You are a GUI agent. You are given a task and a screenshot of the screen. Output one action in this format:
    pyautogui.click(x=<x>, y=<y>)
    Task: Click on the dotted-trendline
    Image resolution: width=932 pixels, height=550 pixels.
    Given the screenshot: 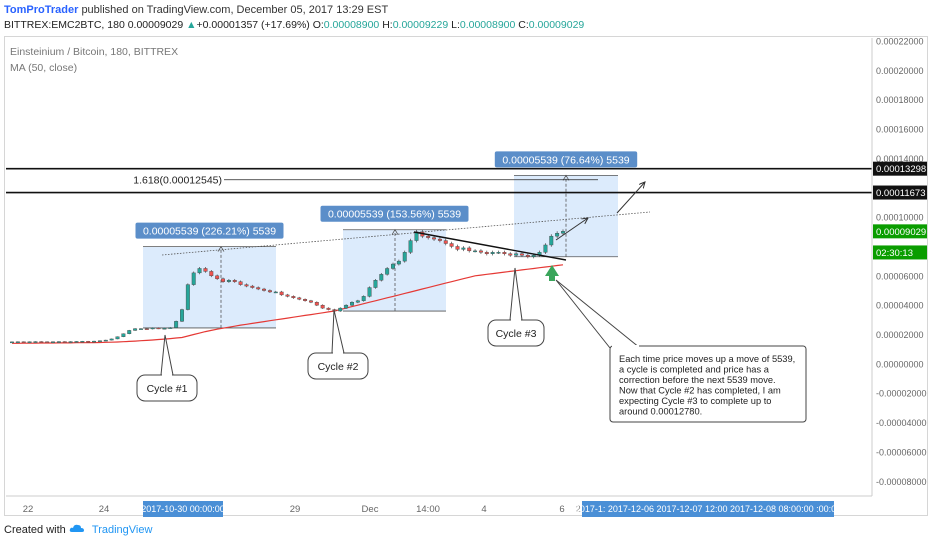 What is the action you would take?
    pyautogui.click(x=406, y=233)
    